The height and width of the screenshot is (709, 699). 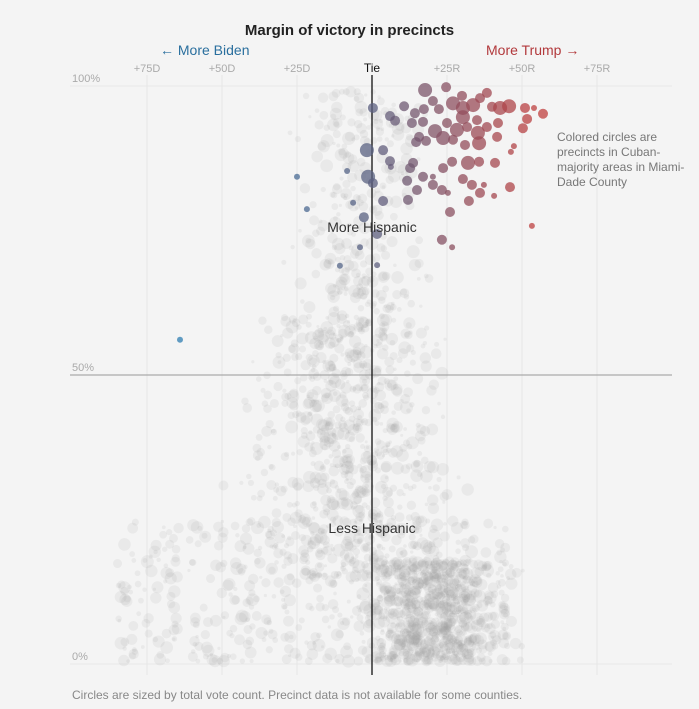 I want to click on x-tick-label: +25R, so click(x=447, y=69).